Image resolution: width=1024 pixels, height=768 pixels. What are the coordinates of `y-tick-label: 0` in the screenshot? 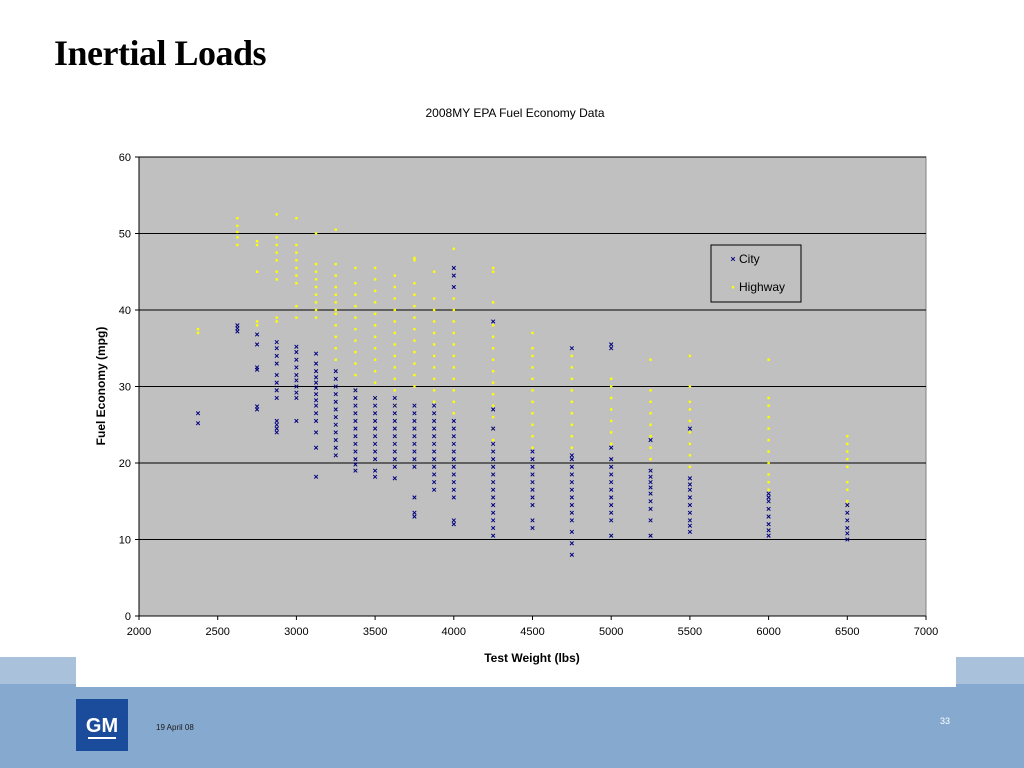 It's located at (128, 617).